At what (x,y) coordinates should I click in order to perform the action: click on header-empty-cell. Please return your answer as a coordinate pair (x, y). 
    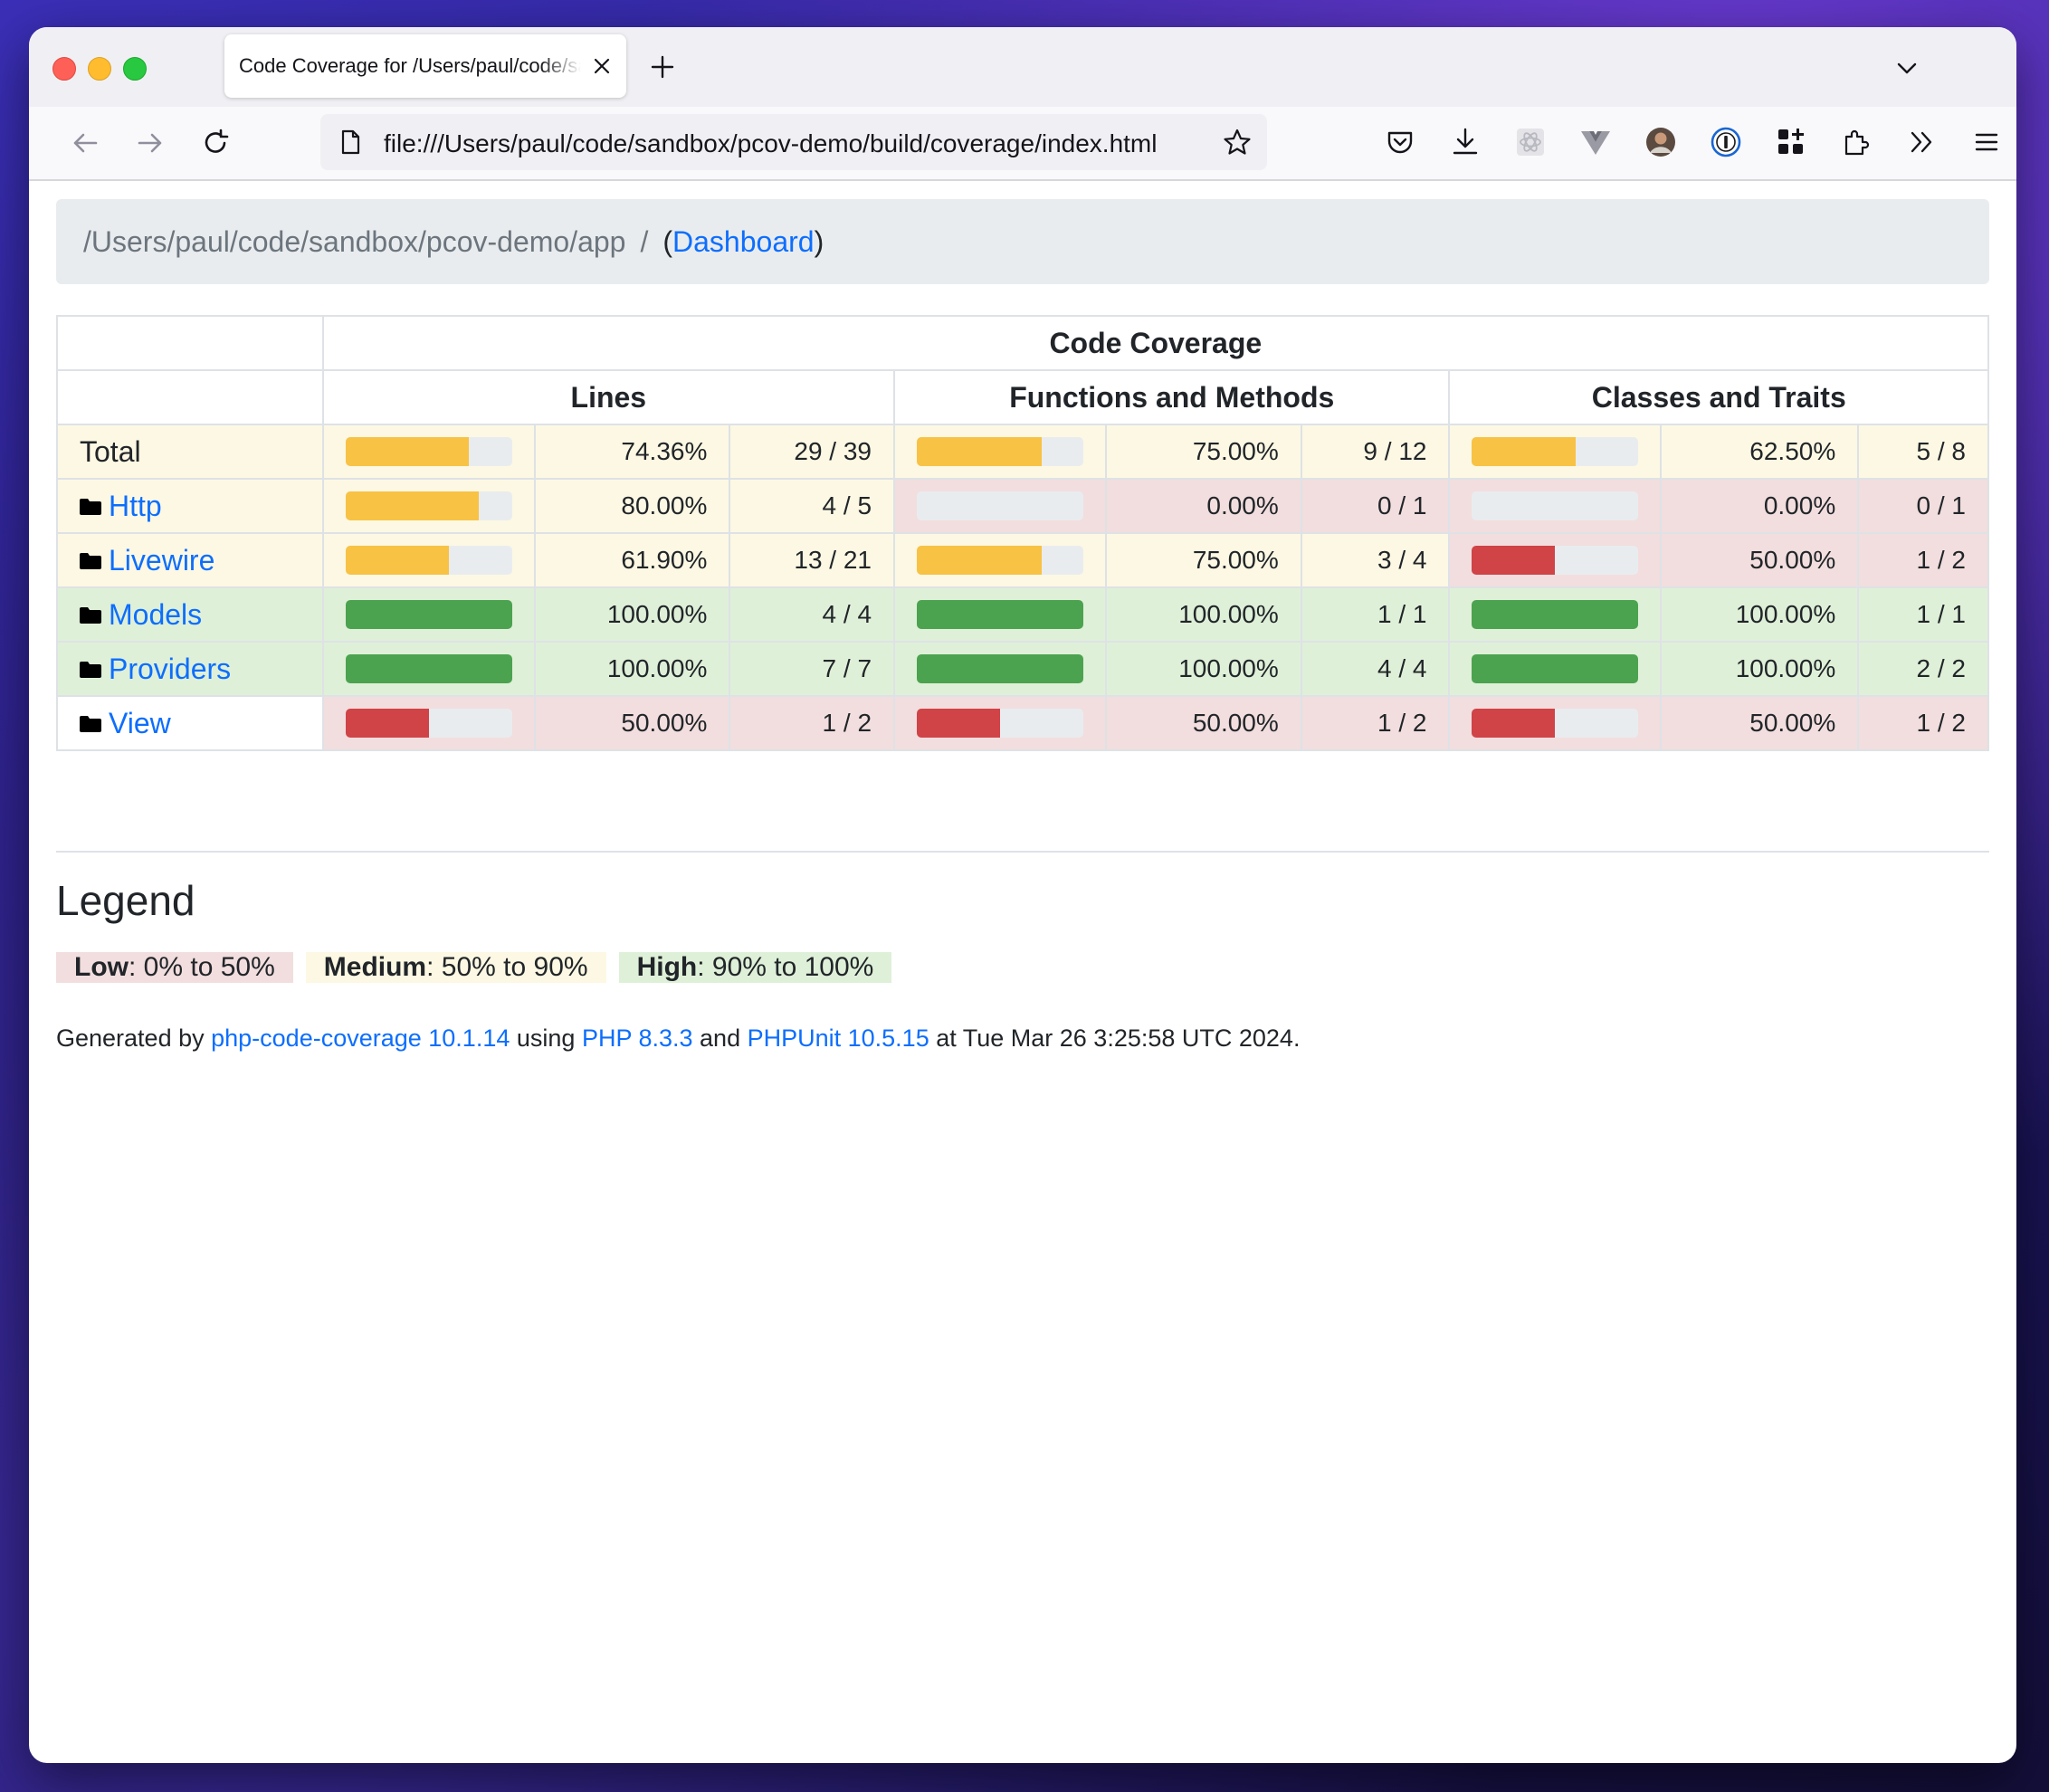
    Looking at the image, I should click on (190, 343).